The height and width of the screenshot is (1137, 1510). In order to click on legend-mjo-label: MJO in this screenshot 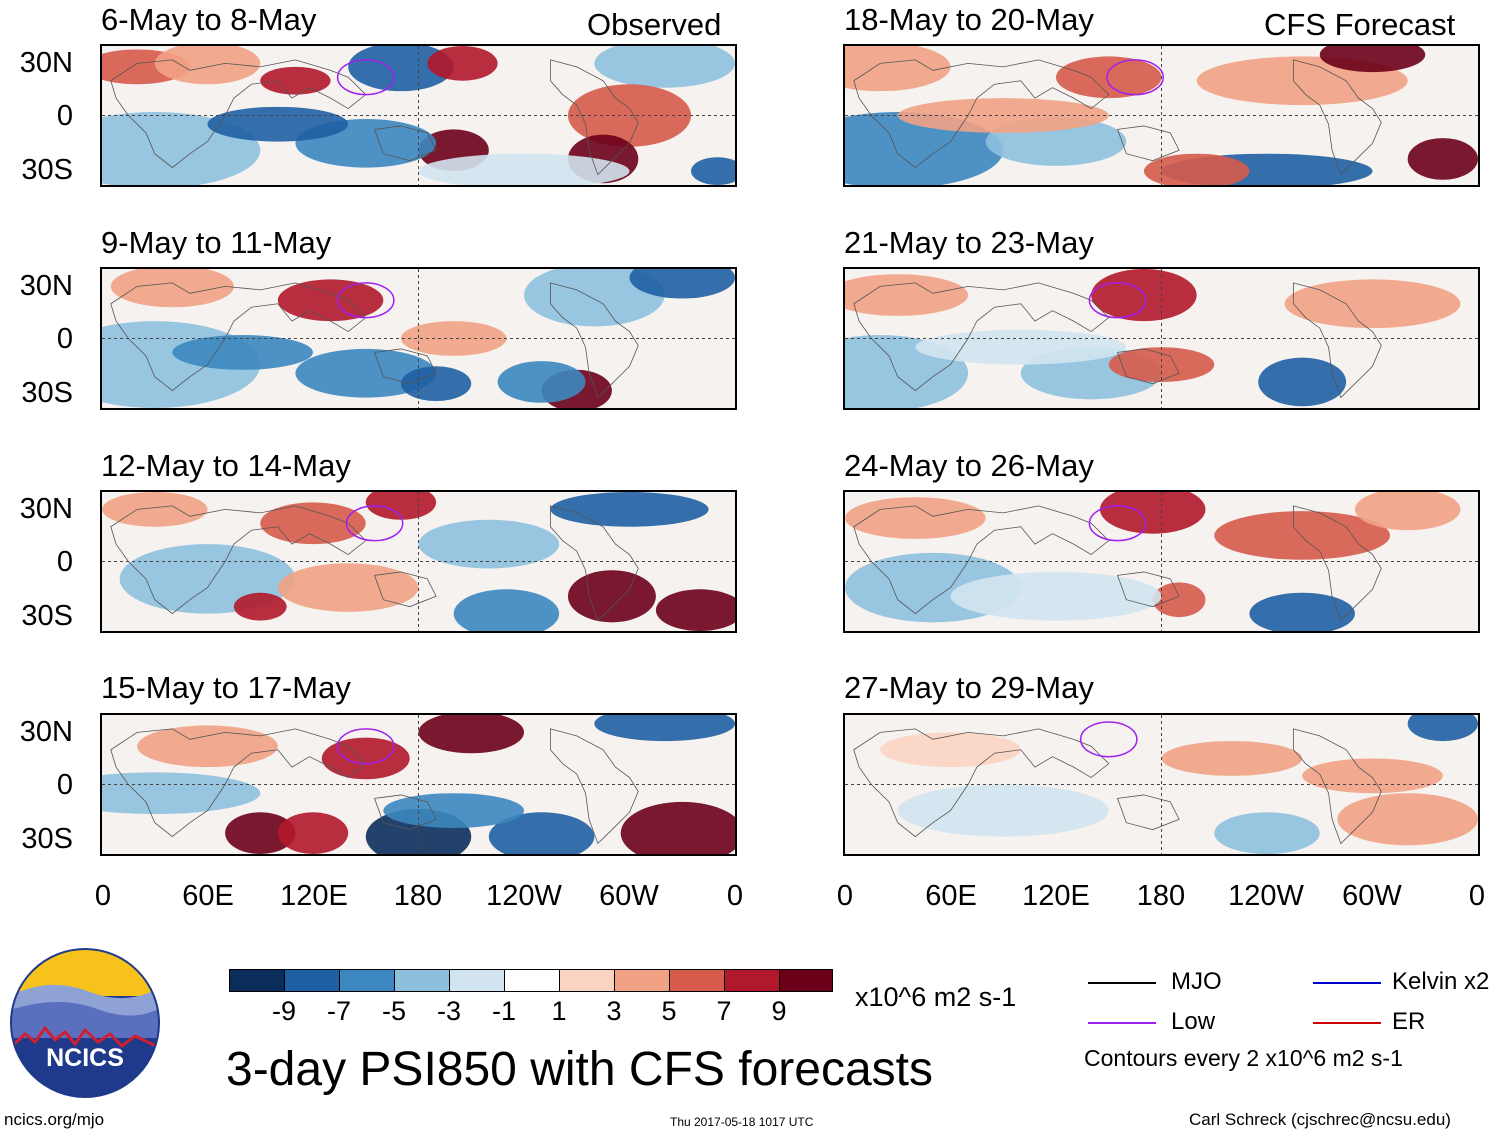, I will do `click(1196, 981)`.